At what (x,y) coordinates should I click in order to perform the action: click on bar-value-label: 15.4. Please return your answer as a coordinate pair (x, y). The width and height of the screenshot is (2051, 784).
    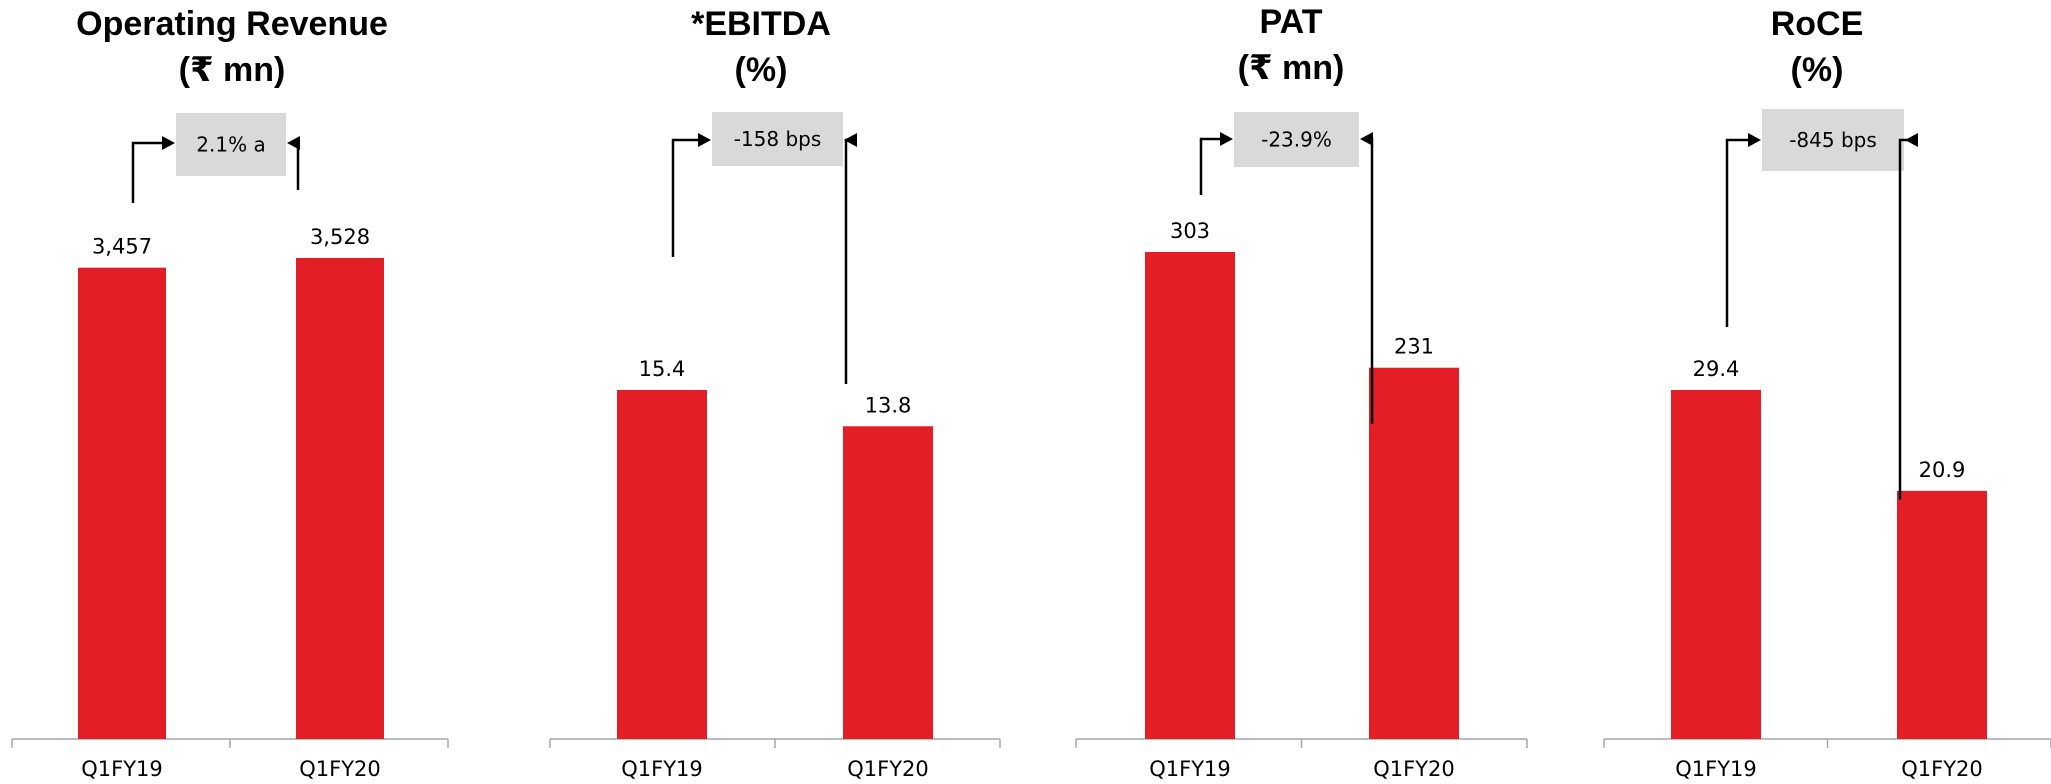
    Looking at the image, I should click on (662, 369).